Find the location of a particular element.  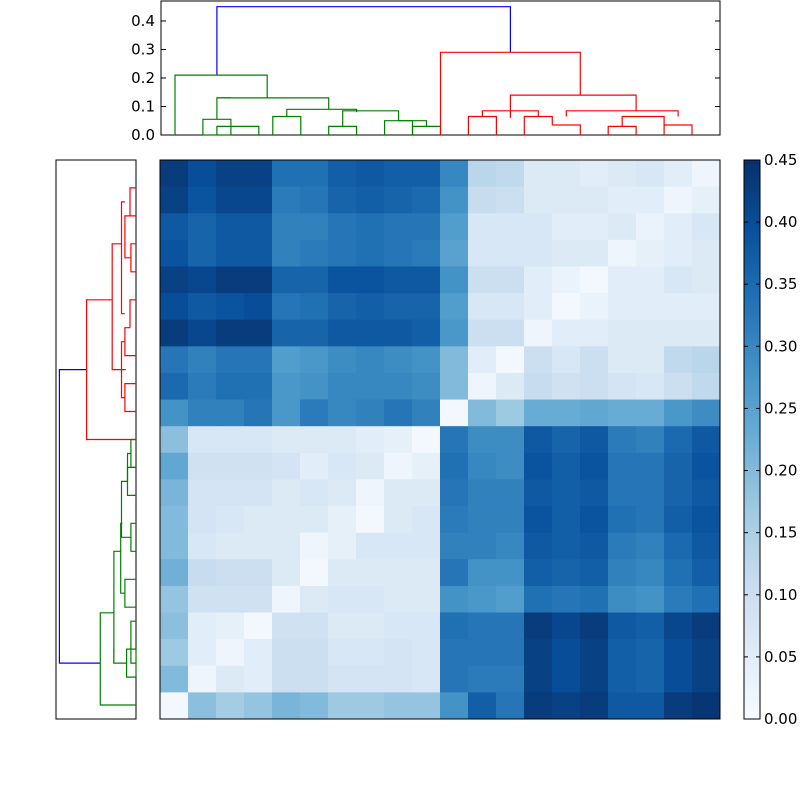

left-dendrogram-panel is located at coordinates (96, 439).